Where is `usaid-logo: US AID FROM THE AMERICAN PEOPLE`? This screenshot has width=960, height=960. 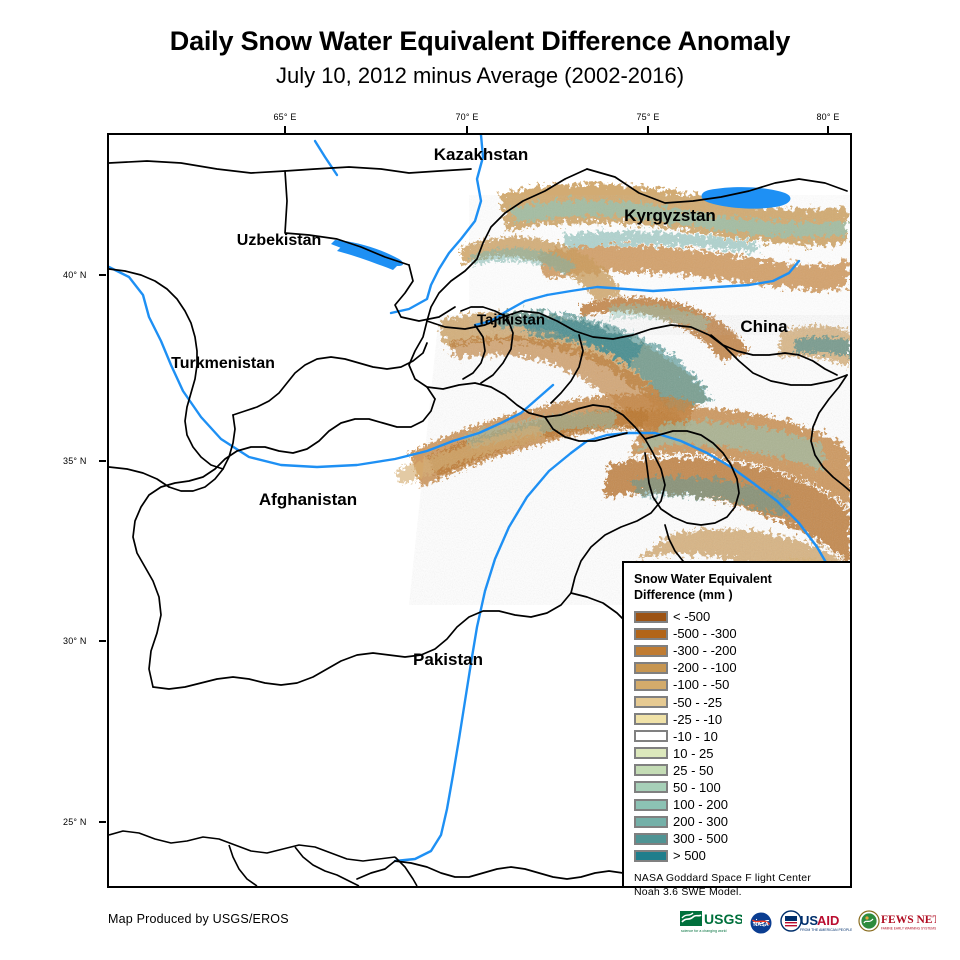
usaid-logo: US AID FROM THE AMERICAN PEOPLE is located at coordinates (816, 921).